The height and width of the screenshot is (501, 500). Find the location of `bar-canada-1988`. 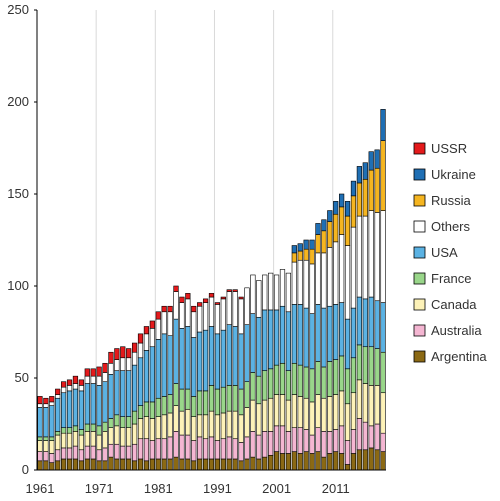

bar-canada-1988 is located at coordinates (200, 426).